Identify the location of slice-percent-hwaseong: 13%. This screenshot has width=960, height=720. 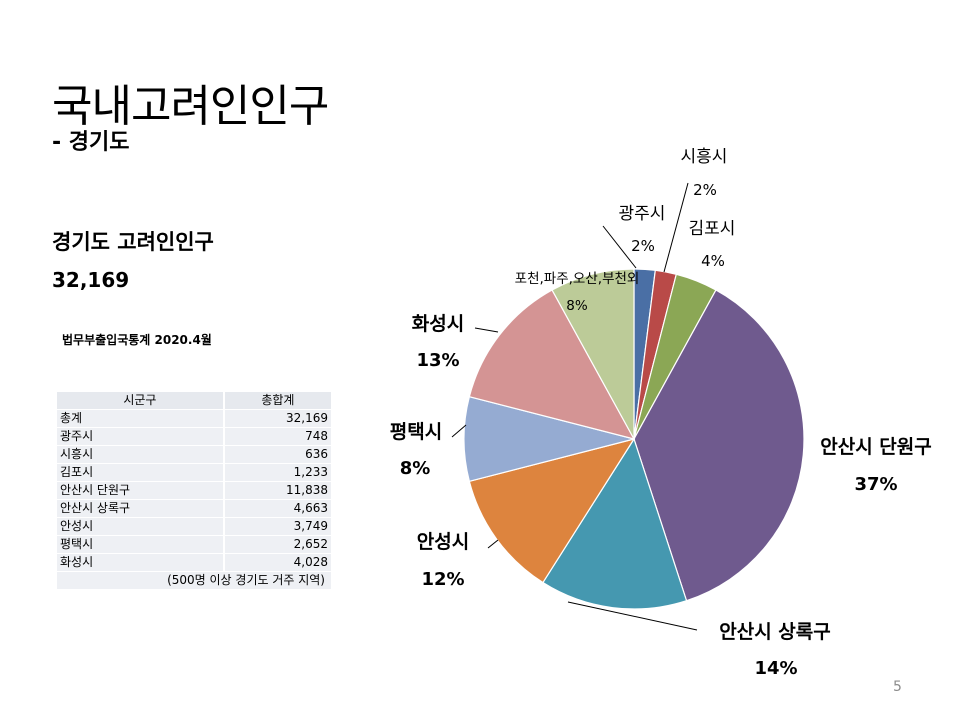
(437, 360).